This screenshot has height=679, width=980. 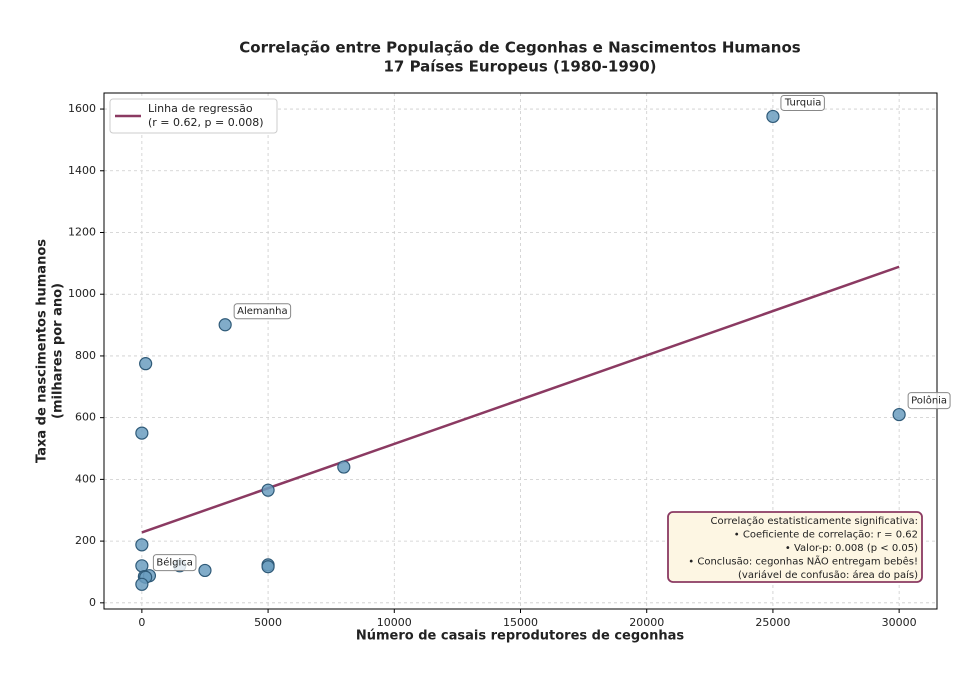 I want to click on y-tick-label: 800, so click(x=85, y=355).